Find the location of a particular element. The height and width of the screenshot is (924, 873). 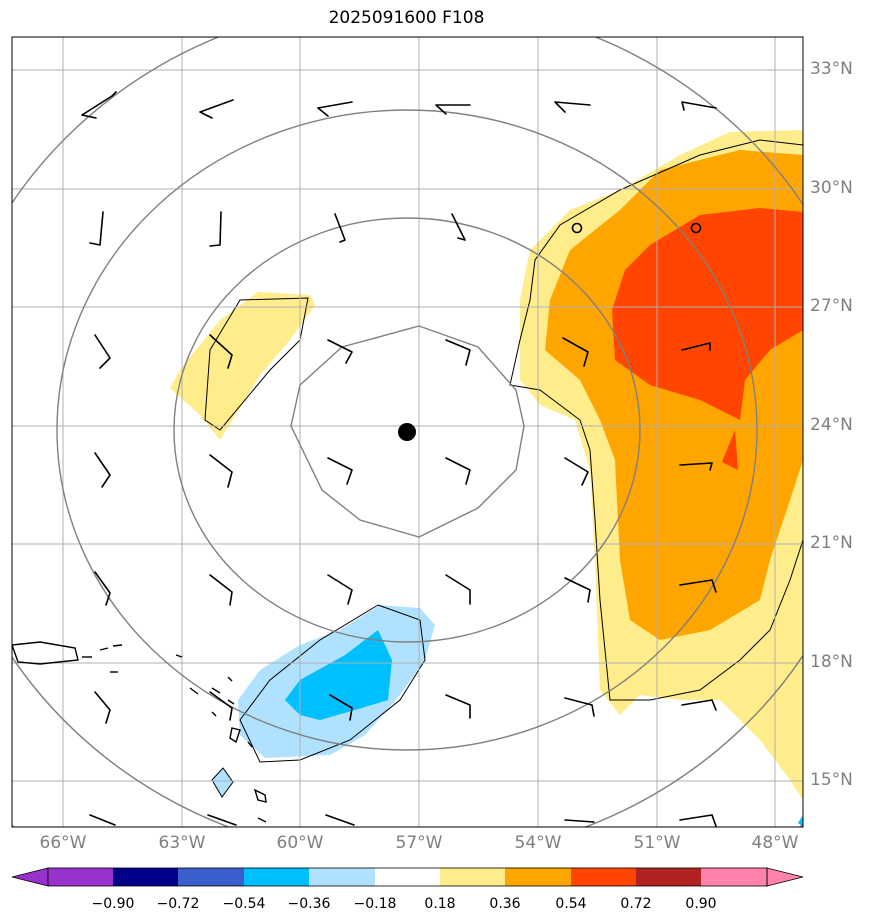

colorbar-tick-label: 0.72 is located at coordinates (636, 904).